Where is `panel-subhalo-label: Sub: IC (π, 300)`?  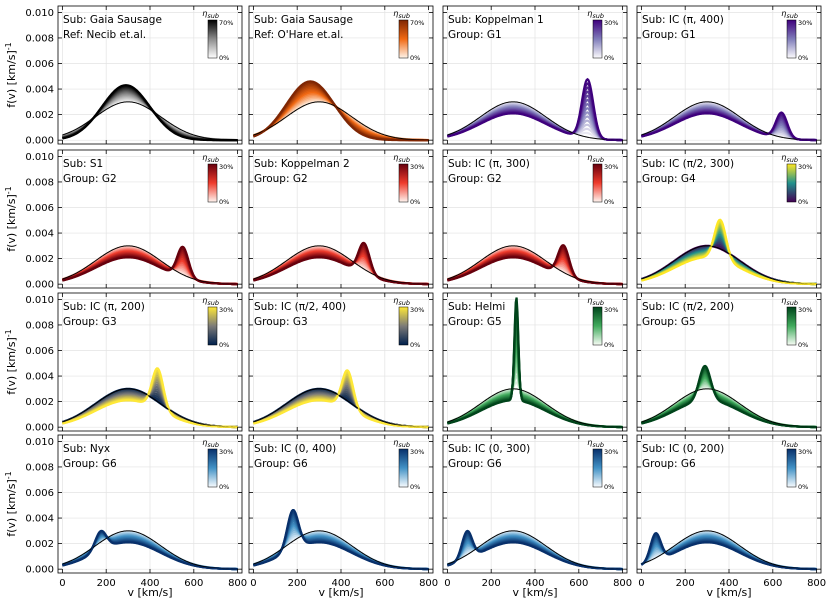 panel-subhalo-label: Sub: IC (π, 300) is located at coordinates (489, 164).